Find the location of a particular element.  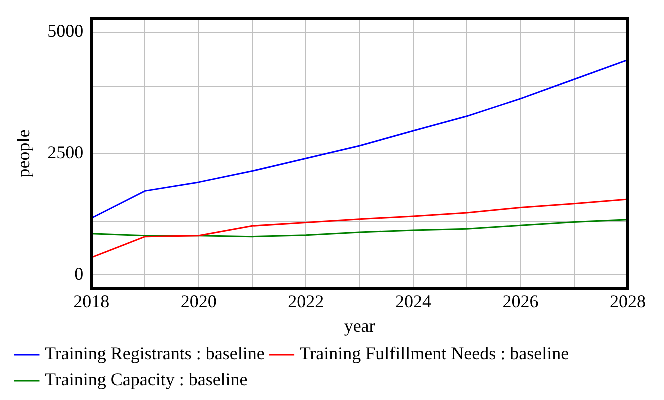

legend-label: Training Fulfillment Needs : baseline is located at coordinates (435, 354).